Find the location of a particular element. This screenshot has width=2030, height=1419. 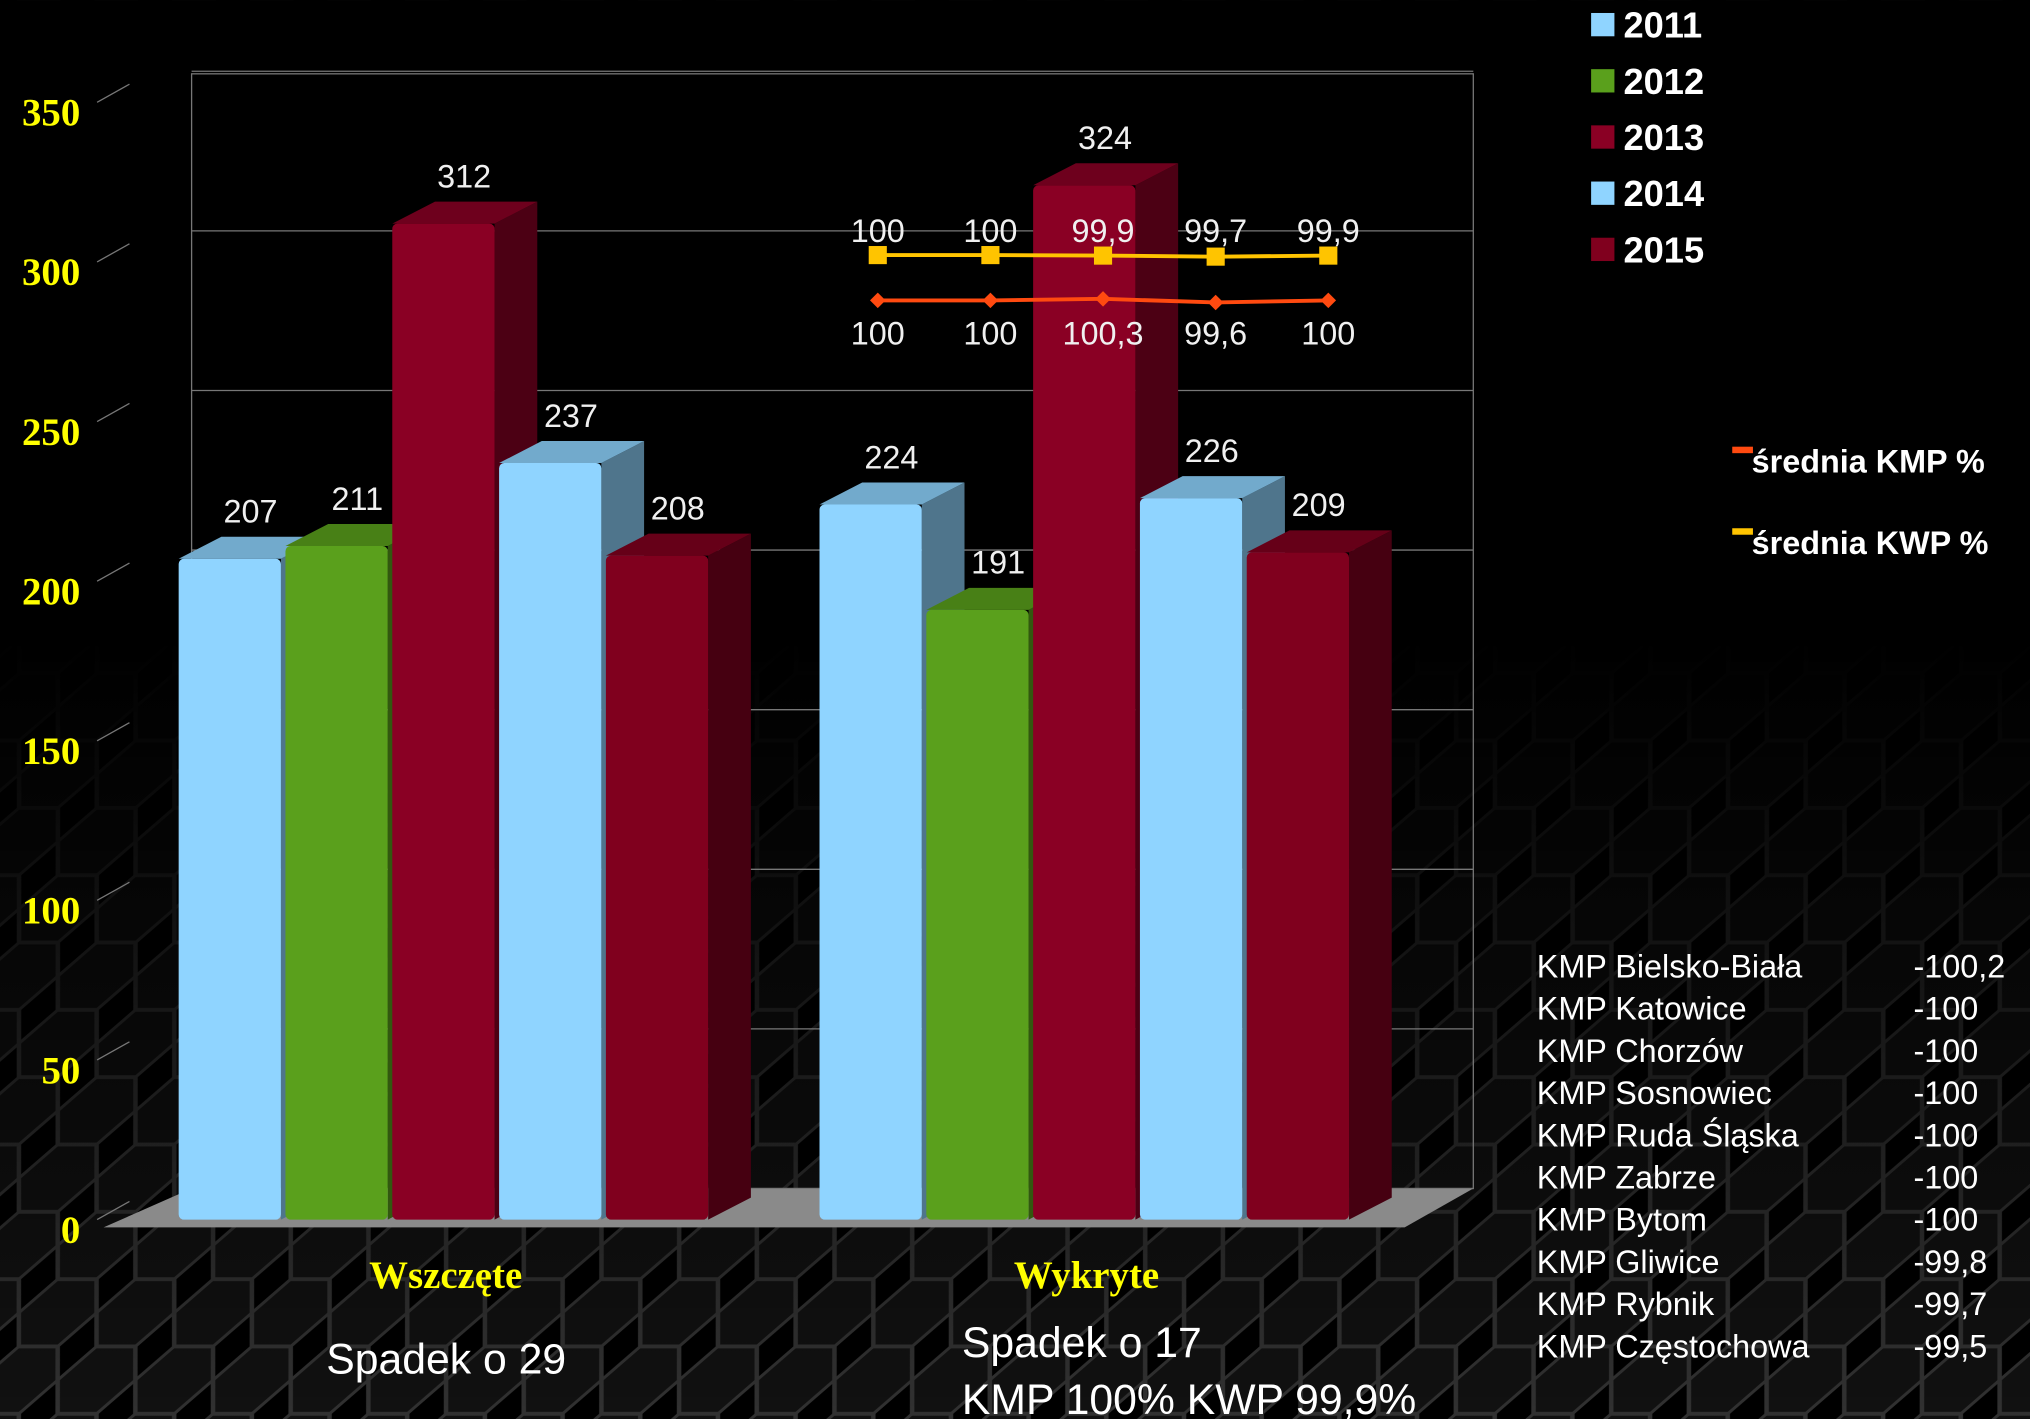

legend-label: 2012 is located at coordinates (1663, 81).